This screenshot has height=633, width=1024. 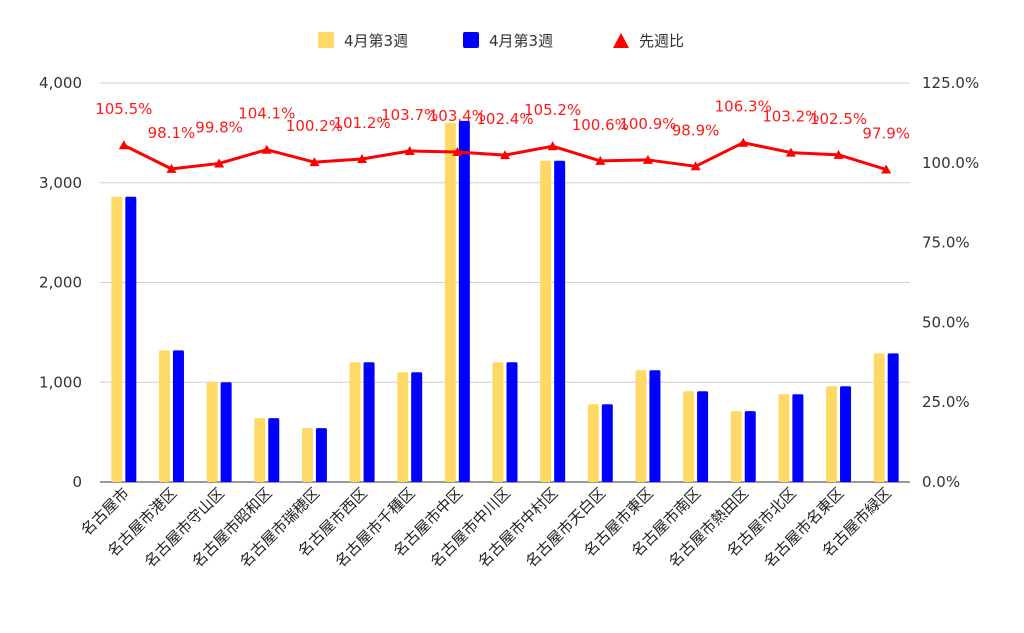 What do you see at coordinates (941, 482) in the screenshot?
I see `right-tick-label: 0.0%` at bounding box center [941, 482].